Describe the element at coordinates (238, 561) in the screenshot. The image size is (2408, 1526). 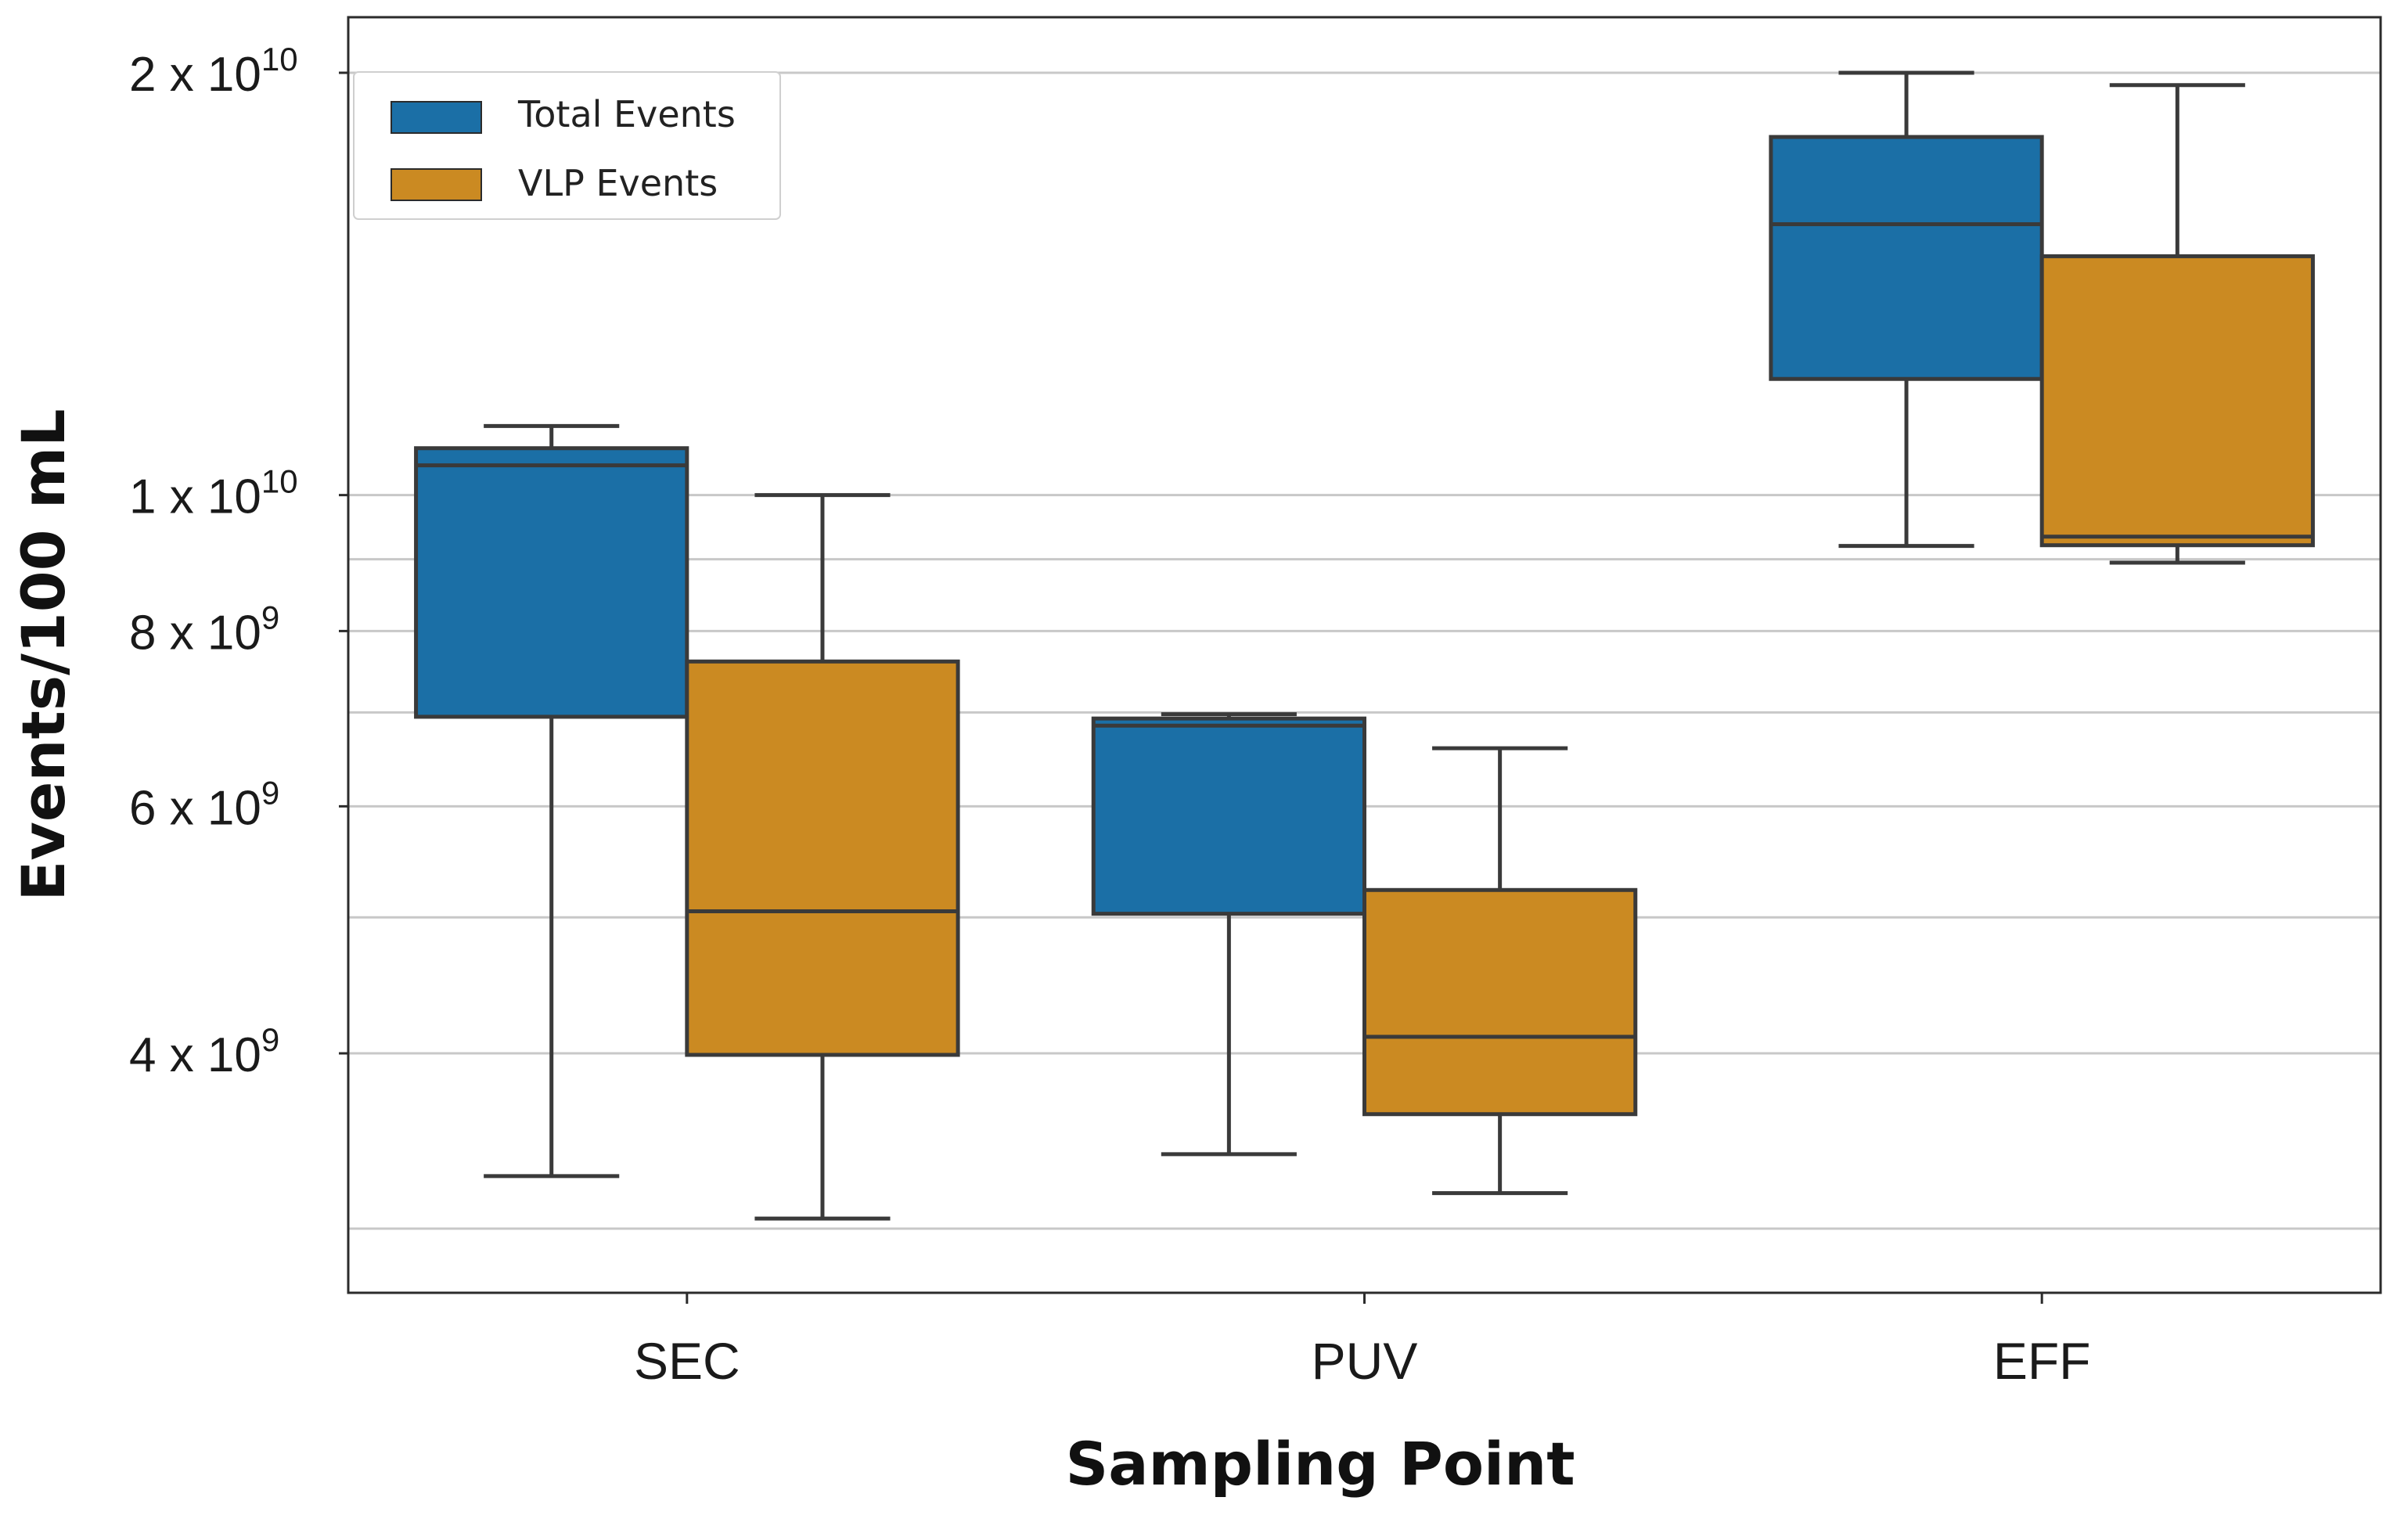
I see `y-axis-ticks: 2 x 1010 1 x 1010 8 x 109 6 x 109 4 x 109` at that location.